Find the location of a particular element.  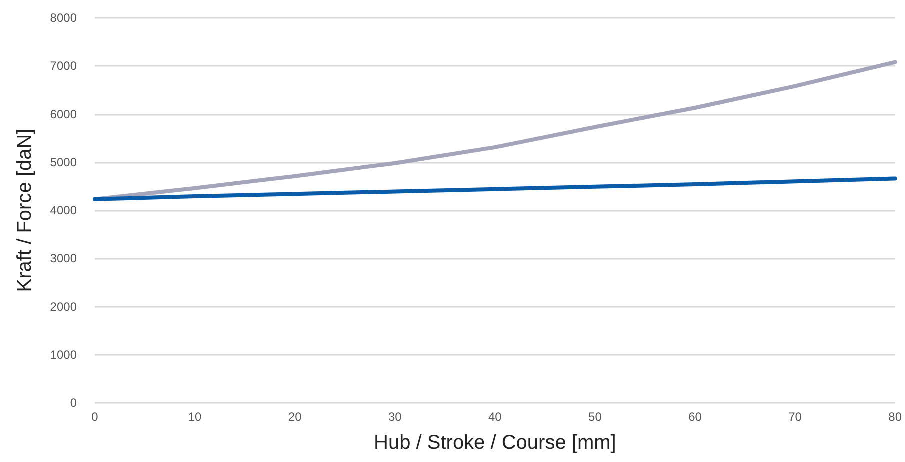

x-tick-label: 80 is located at coordinates (895, 417).